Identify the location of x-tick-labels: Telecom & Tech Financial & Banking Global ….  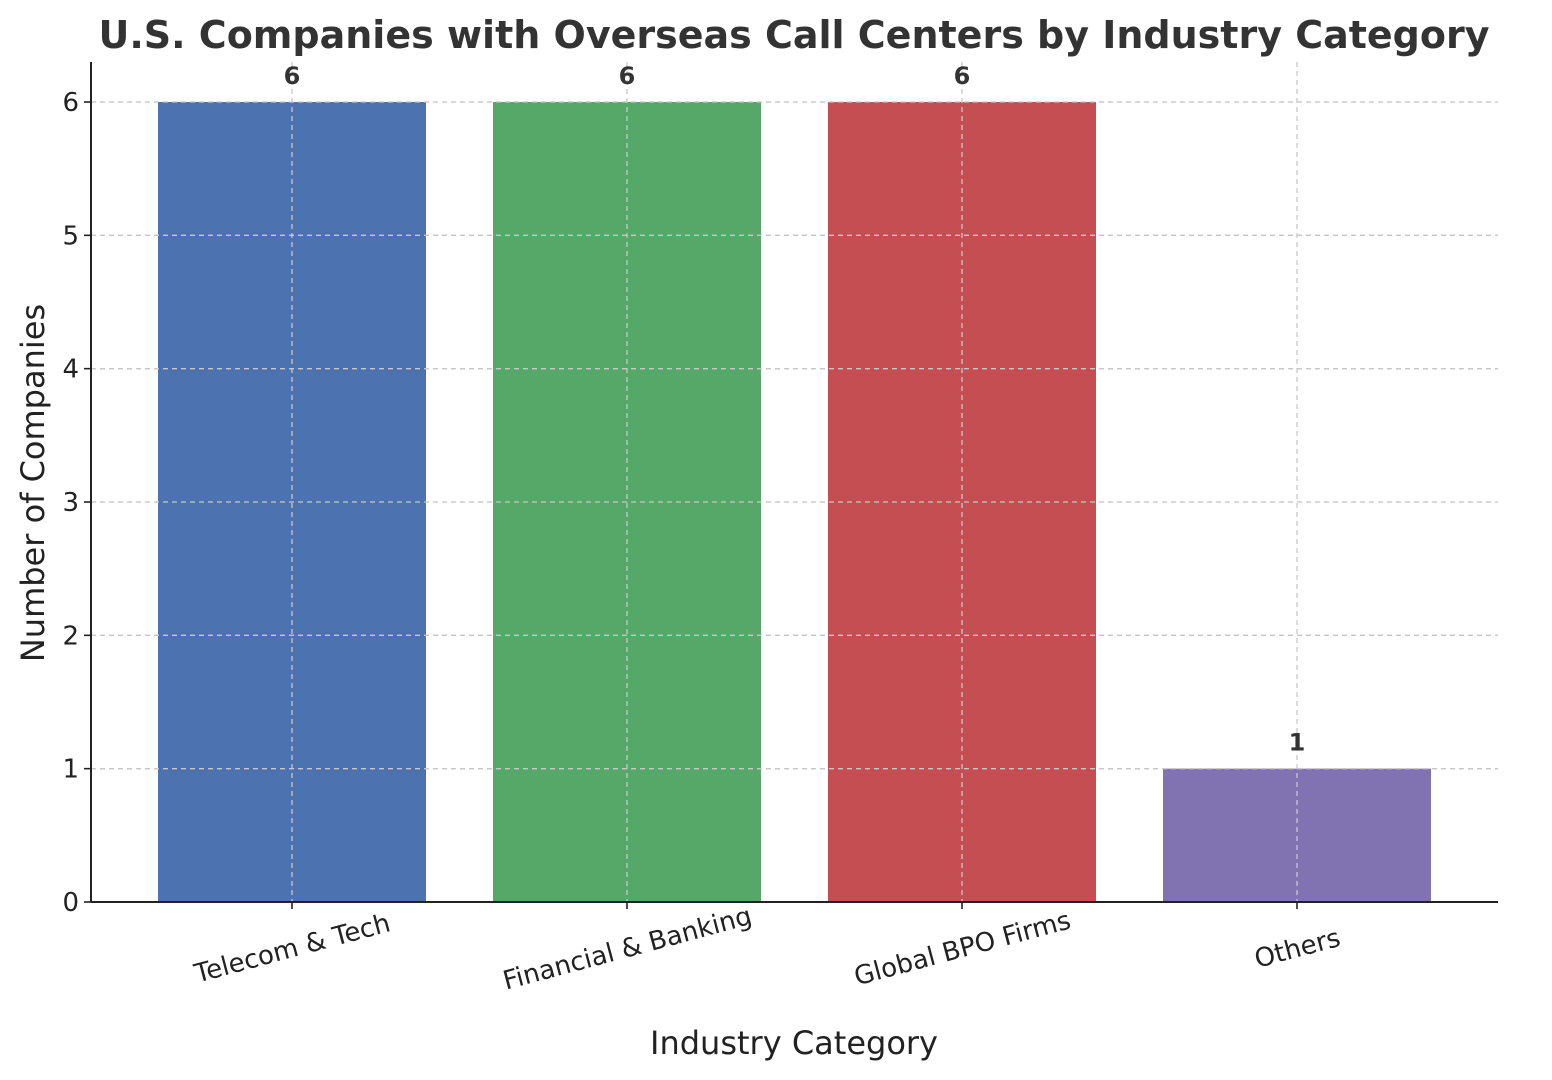
(766, 948).